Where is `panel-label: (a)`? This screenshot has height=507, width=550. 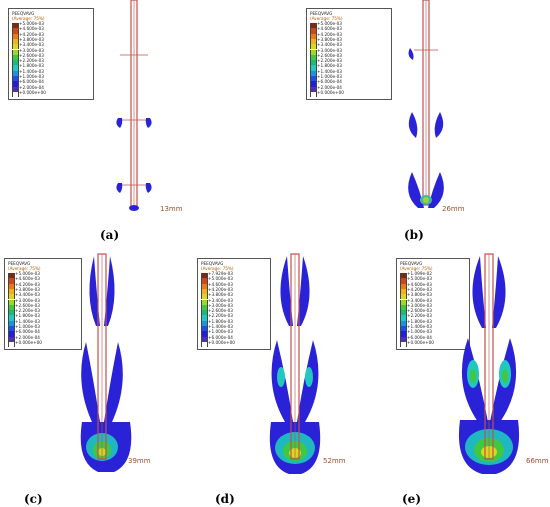 panel-label: (a) is located at coordinates (110, 235).